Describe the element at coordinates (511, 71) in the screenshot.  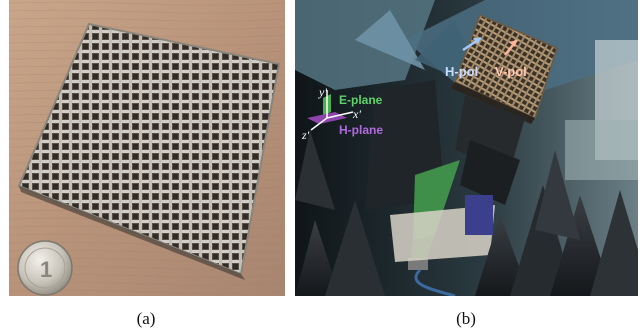
I see `v-pol-label: V-pol` at that location.